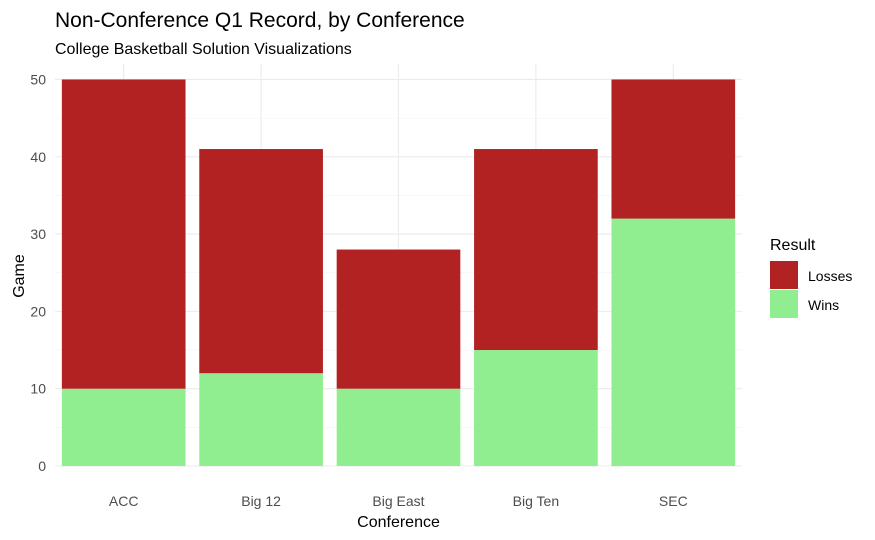 The width and height of the screenshot is (875, 540). Describe the element at coordinates (38, 234) in the screenshot. I see `y-tick-label: 30` at that location.